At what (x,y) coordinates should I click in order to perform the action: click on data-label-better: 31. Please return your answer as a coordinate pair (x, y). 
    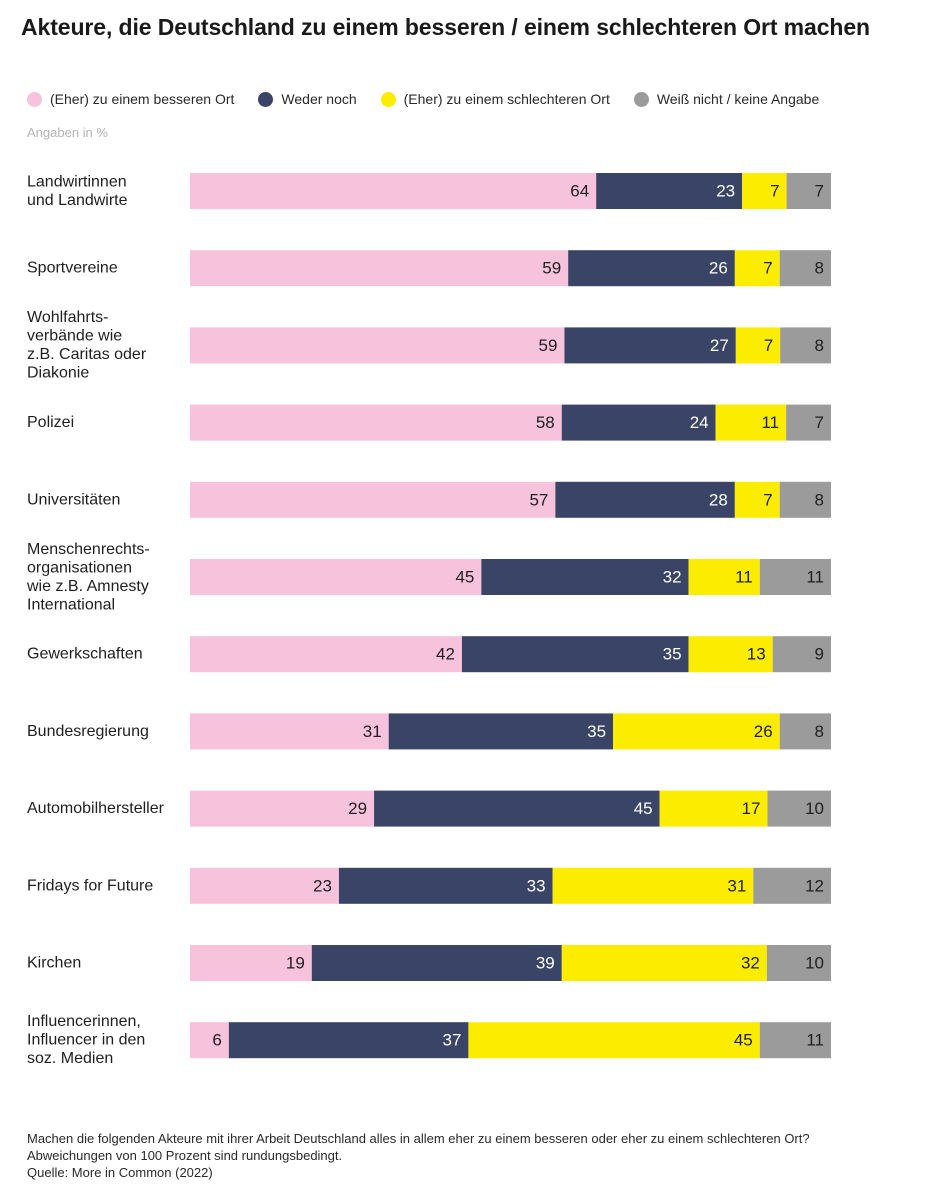
    Looking at the image, I should click on (372, 731).